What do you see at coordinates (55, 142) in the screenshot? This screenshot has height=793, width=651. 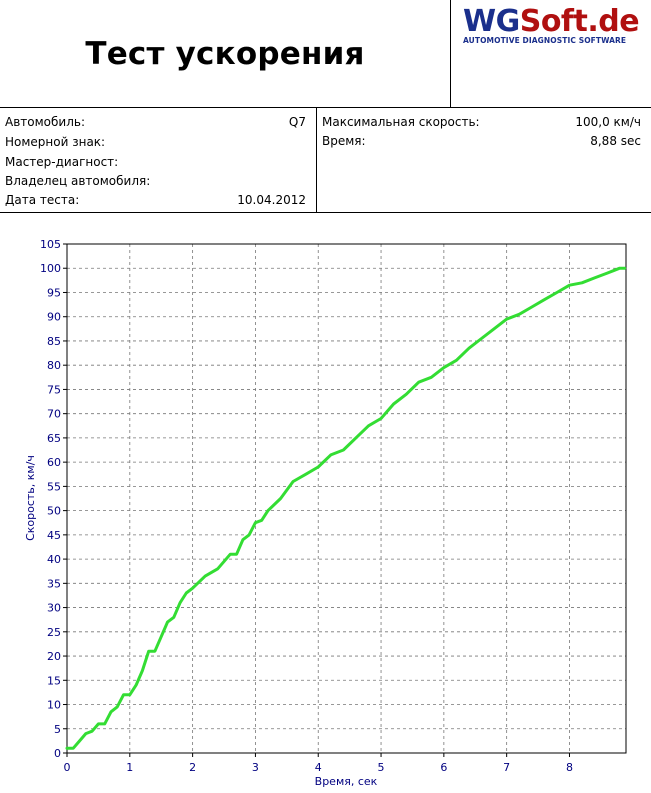 I see `plate-label: Номерной знак:` at bounding box center [55, 142].